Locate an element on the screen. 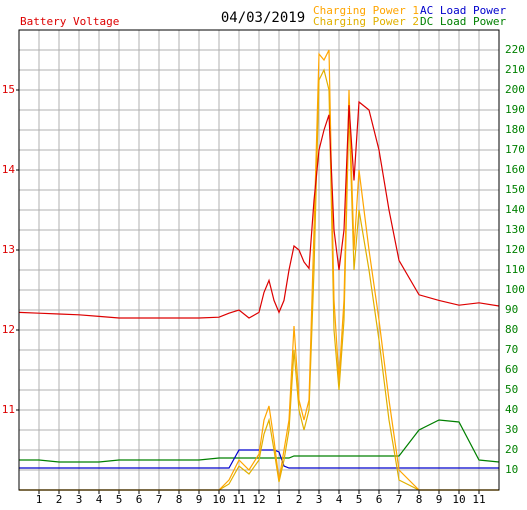 This screenshot has height=510, width=527. y2-tick-label: 80 is located at coordinates (511, 329).